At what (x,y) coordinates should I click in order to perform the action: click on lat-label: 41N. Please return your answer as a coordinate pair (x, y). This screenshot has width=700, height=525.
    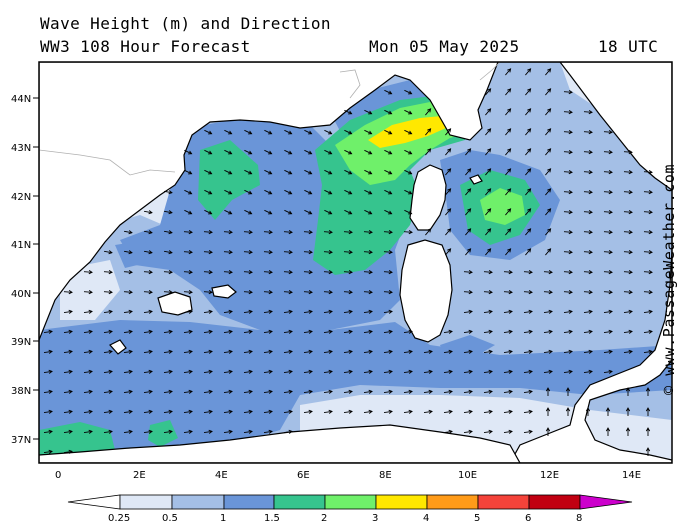
    Looking at the image, I should click on (21, 245).